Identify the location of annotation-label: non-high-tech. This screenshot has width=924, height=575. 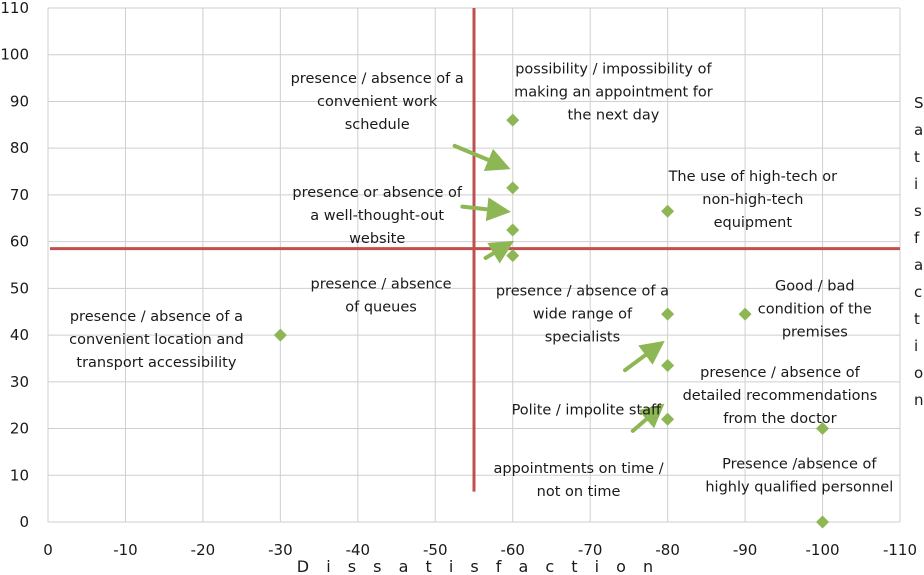
(752, 200).